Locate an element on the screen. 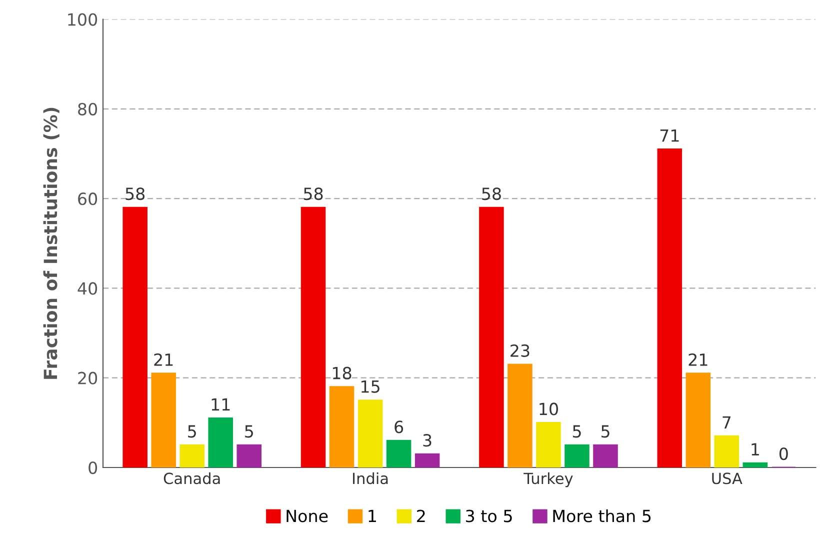 The image size is (824, 550). data-label: 71 is located at coordinates (669, 135).